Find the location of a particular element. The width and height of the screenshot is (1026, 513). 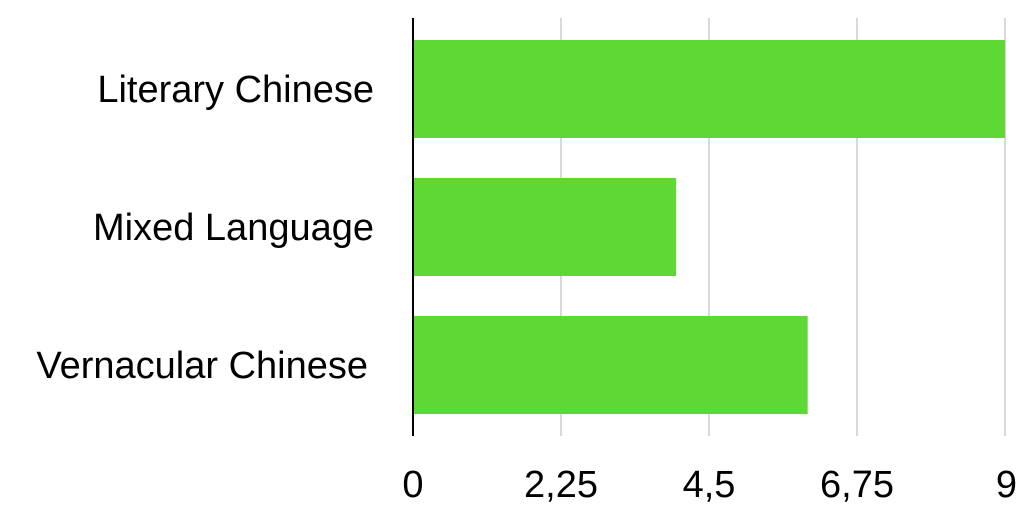

x-tick-labels: 0 2,25 4,5 6,75 9 is located at coordinates (709, 485).